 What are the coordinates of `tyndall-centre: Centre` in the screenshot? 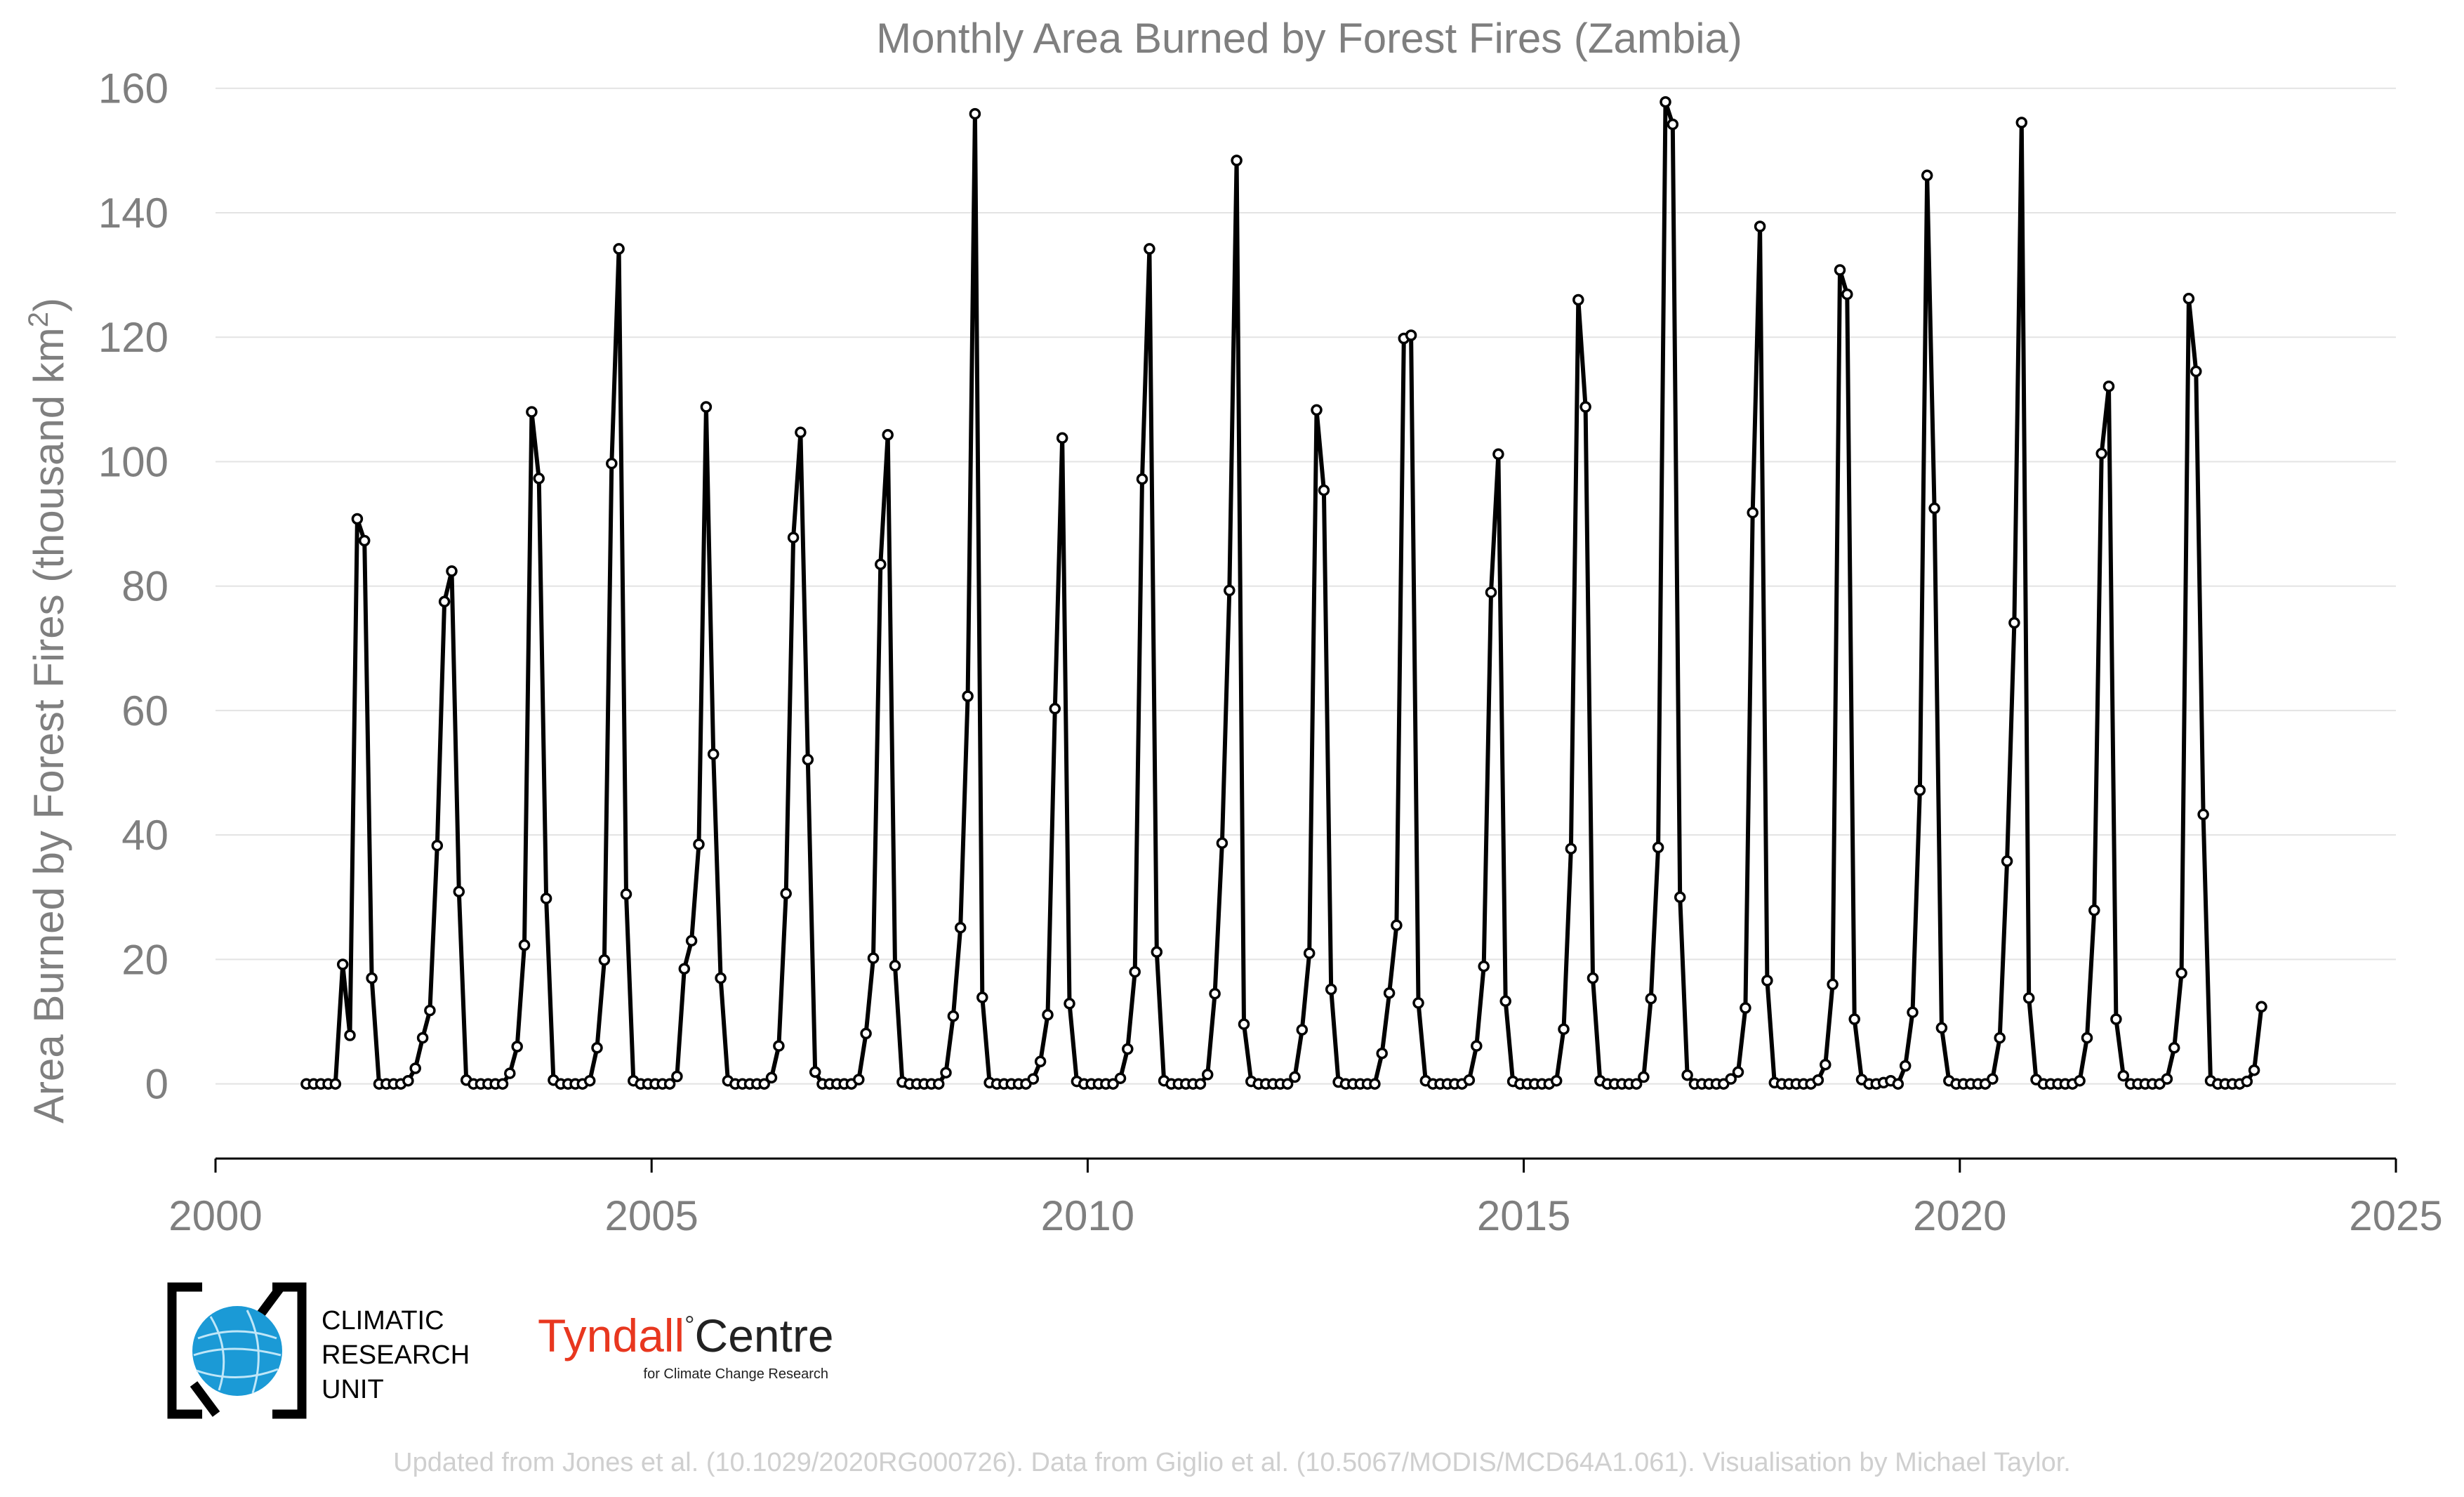 It's located at (765, 1335).